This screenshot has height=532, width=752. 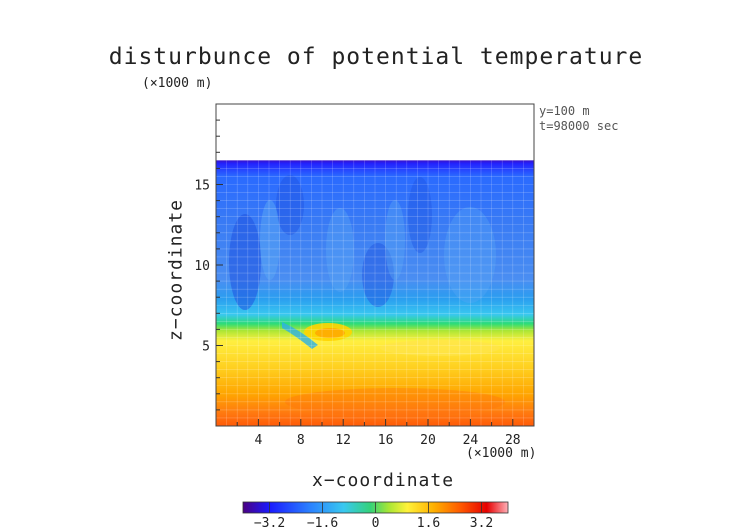 What do you see at coordinates (579, 126) in the screenshot?
I see `annotation-t: t=98000 sec` at bounding box center [579, 126].